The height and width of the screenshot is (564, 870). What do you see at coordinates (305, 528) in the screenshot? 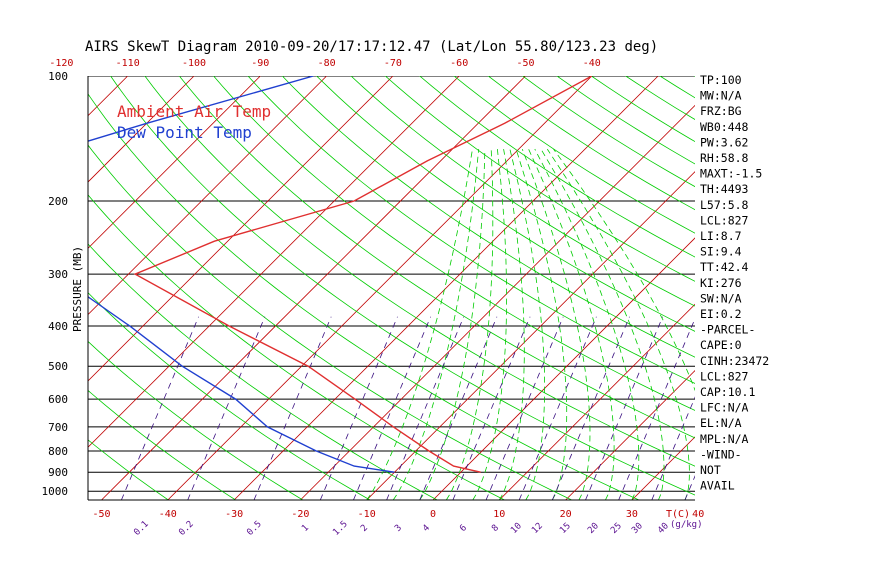
I see `mixing-ratio-tick: 1` at bounding box center [305, 528].